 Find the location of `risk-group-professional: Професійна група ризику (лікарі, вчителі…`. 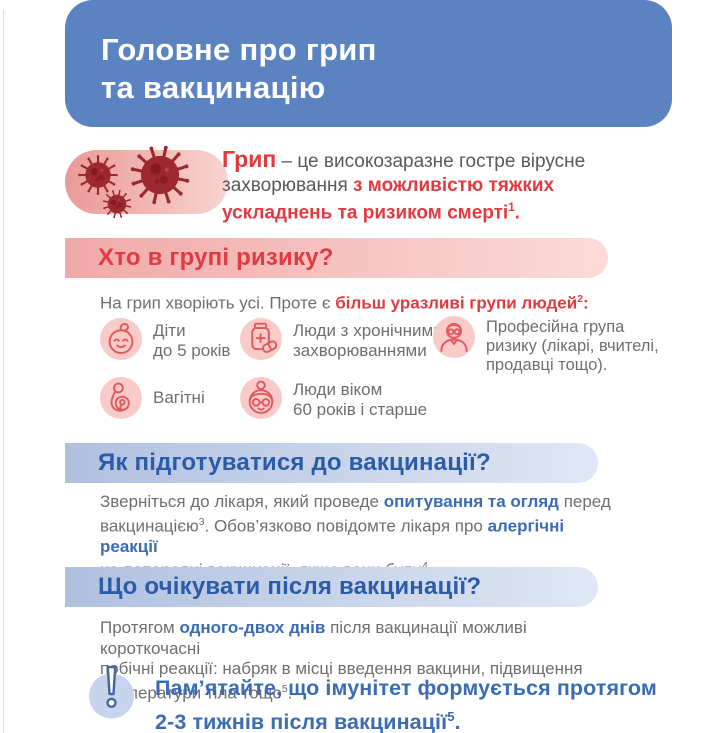

risk-group-professional: Професійна група ризику (лікарі, вчителі… is located at coordinates (546, 345).